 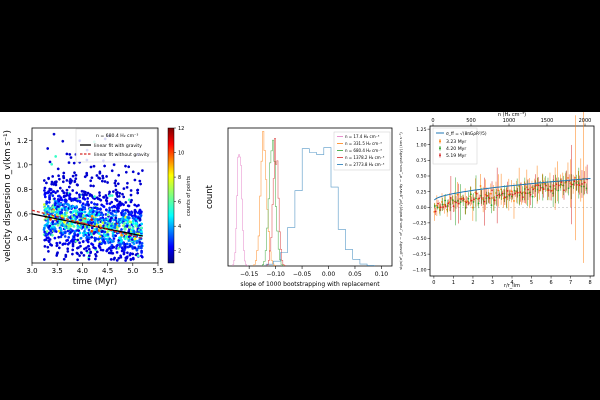 I want to click on left-x-tick-label: 3.0, so click(x=31, y=271).